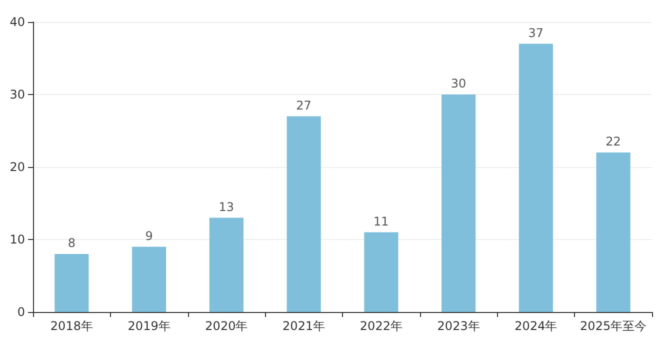 The height and width of the screenshot is (344, 665). Describe the element at coordinates (71, 326) in the screenshot. I see `x-tick-label: 2018年` at that location.